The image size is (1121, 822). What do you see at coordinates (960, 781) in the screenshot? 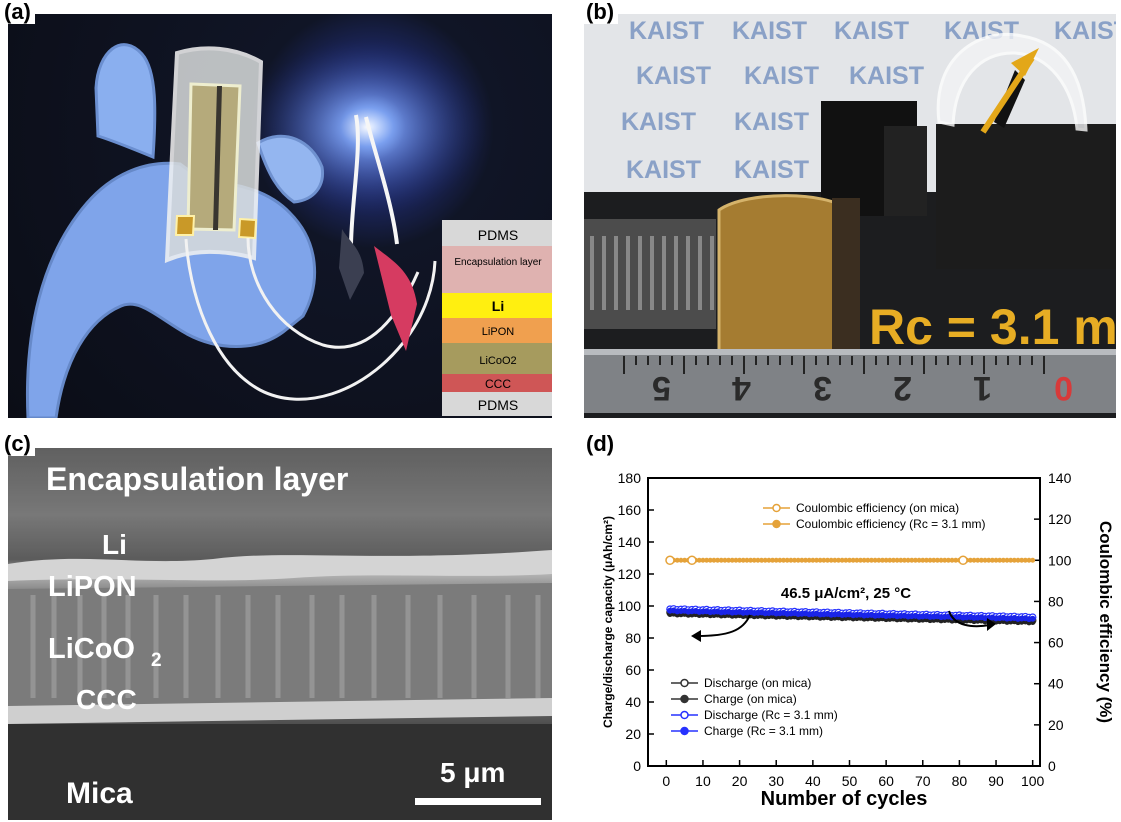
I see `x-tick-label: 80` at bounding box center [960, 781].